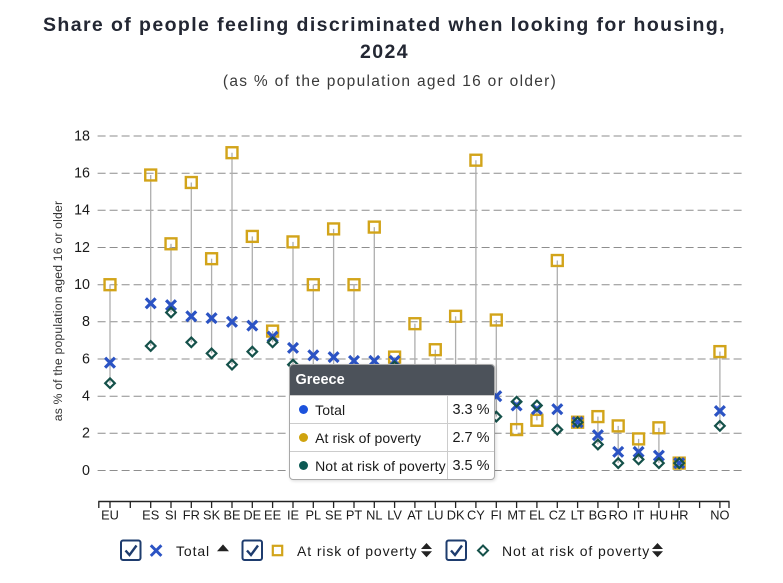 The image size is (783, 583). Describe the element at coordinates (537, 515) in the screenshot. I see `svg-text: EL` at that location.